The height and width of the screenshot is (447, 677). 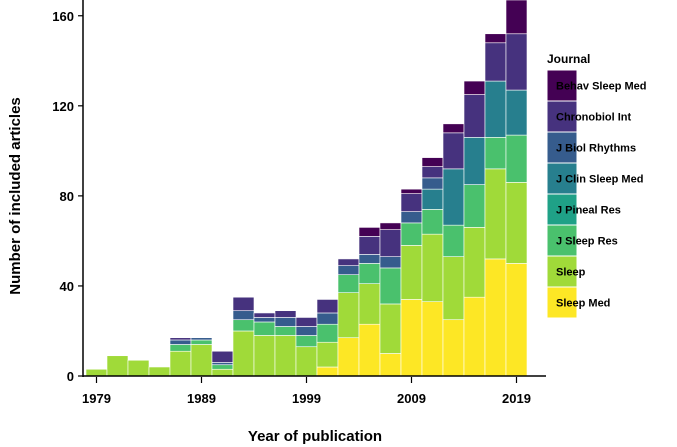 What do you see at coordinates (285, 322) in the screenshot?
I see `bar-segment-1997-j-biol-rhythms` at bounding box center [285, 322].